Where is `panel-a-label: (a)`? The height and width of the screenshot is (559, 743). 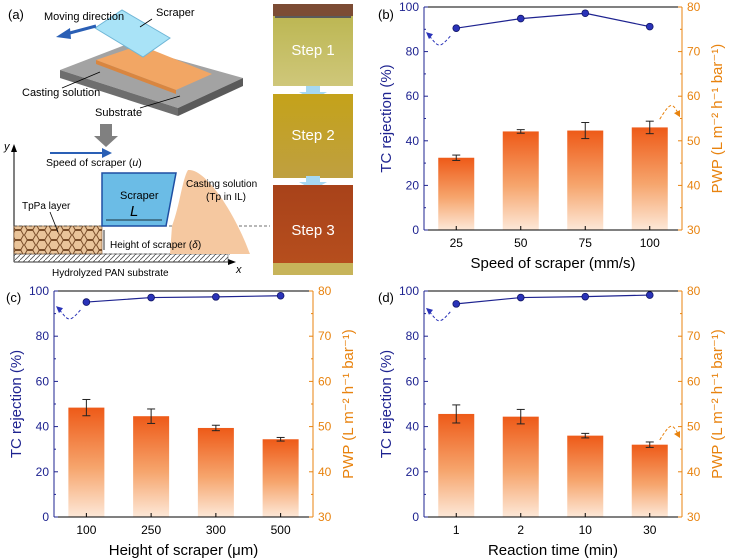
panel-a-label: (a) is located at coordinates (16, 14).